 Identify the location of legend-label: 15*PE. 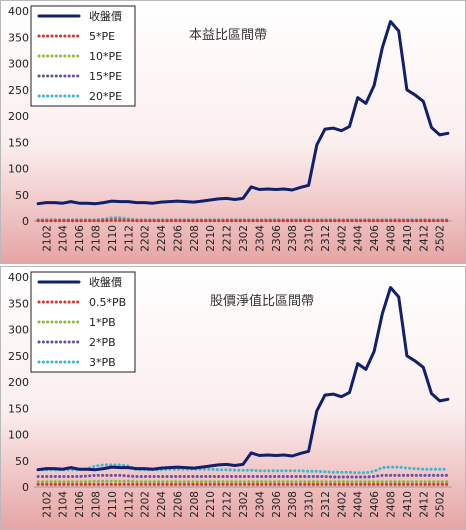
(105, 76).